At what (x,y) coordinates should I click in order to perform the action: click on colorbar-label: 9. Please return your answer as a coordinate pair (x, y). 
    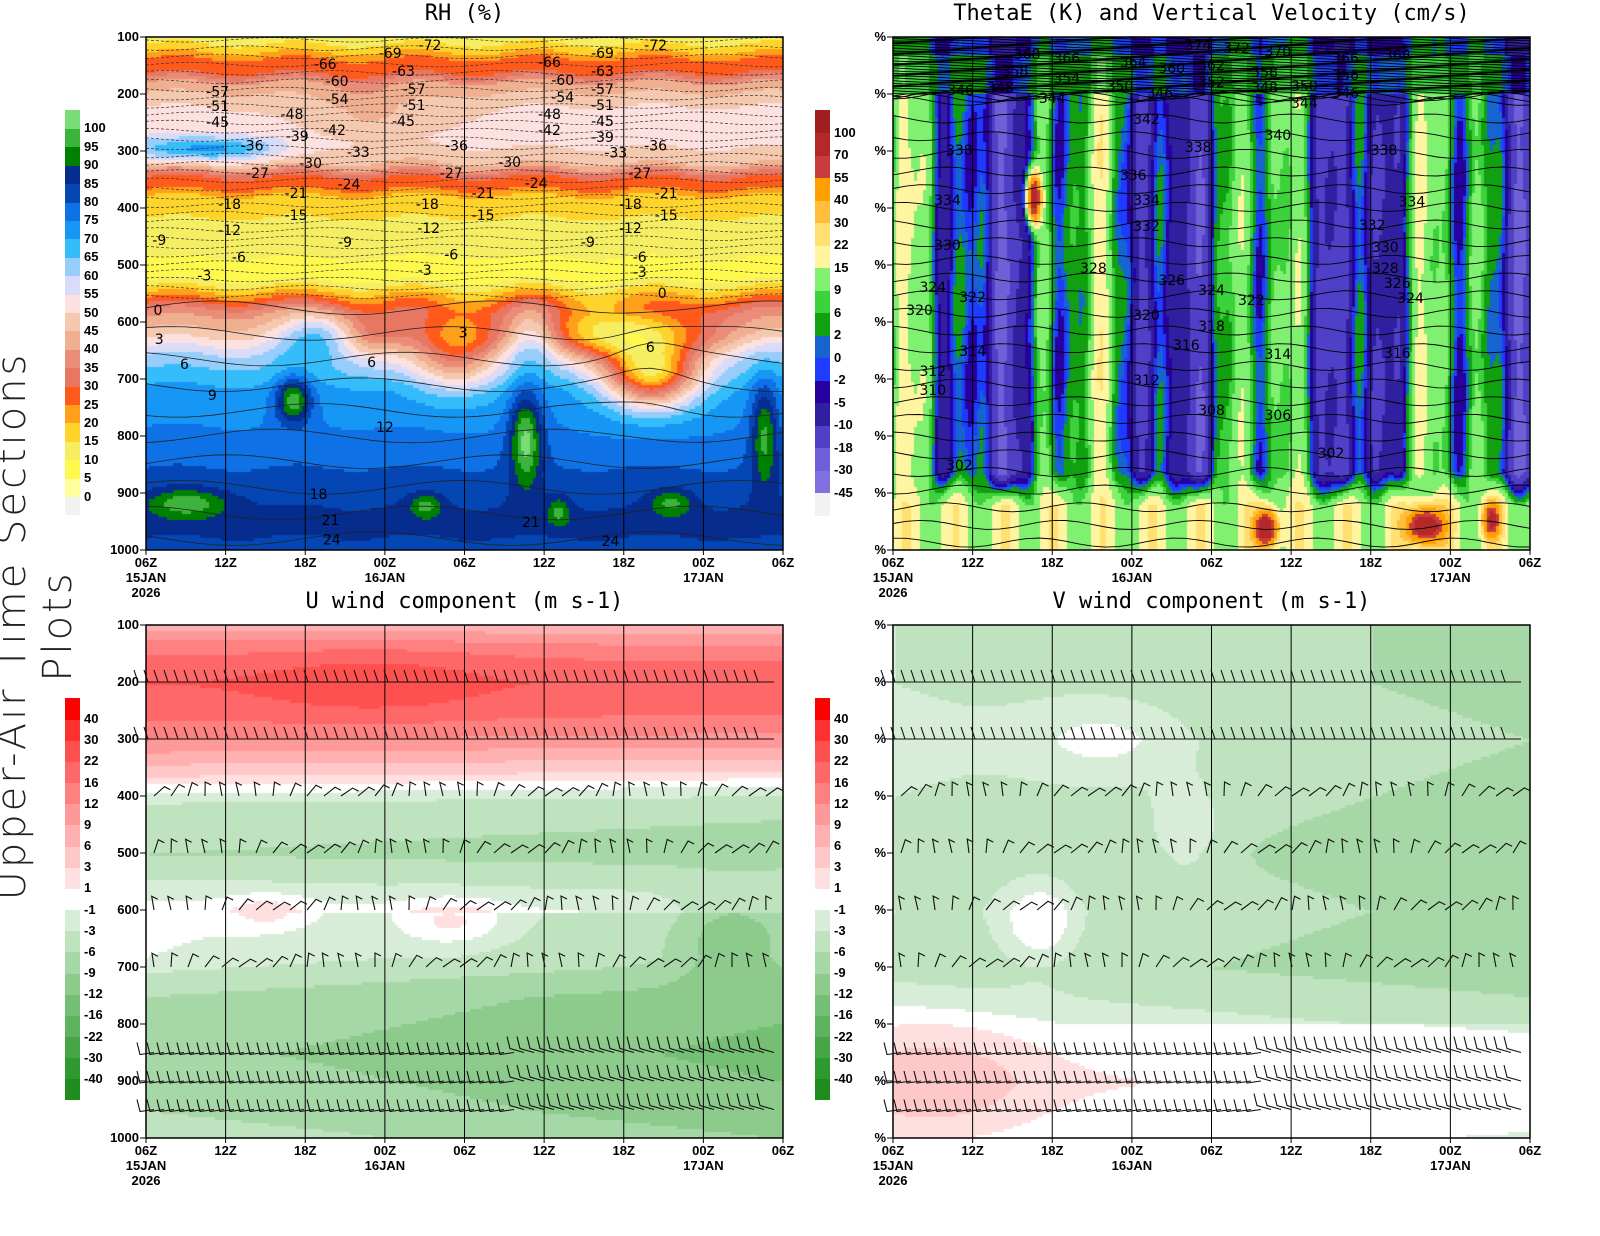
    Looking at the image, I should click on (838, 289).